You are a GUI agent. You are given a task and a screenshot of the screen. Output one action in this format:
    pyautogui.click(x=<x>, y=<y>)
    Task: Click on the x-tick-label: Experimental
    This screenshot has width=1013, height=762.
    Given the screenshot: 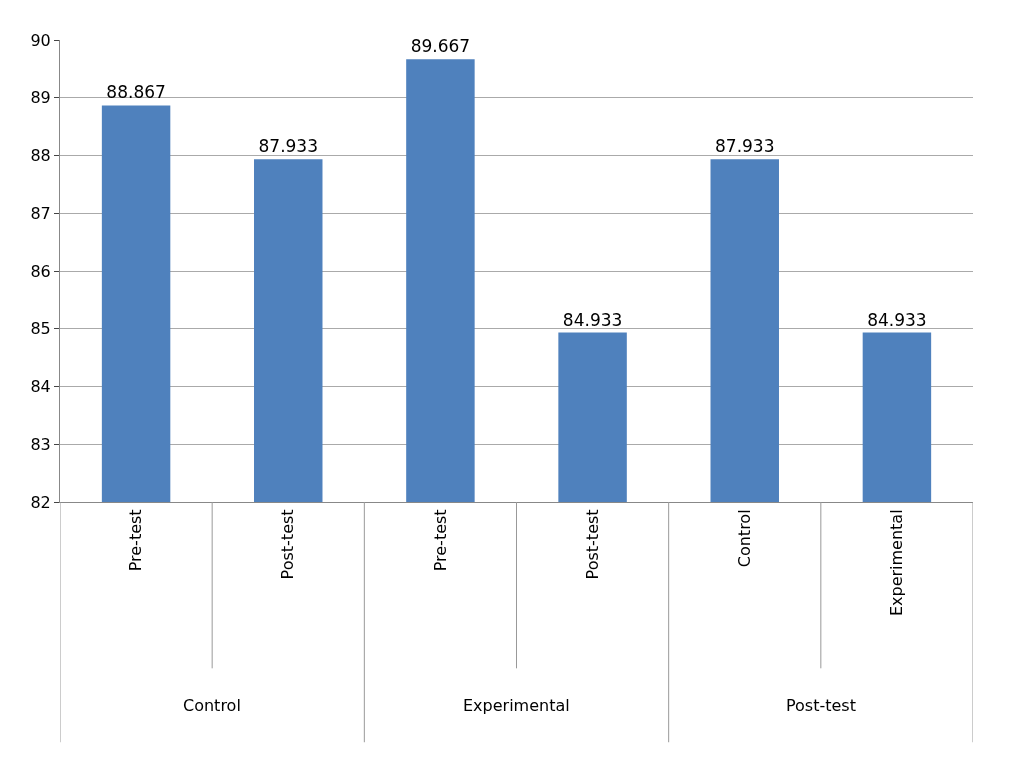 What is the action you would take?
    pyautogui.click(x=897, y=563)
    